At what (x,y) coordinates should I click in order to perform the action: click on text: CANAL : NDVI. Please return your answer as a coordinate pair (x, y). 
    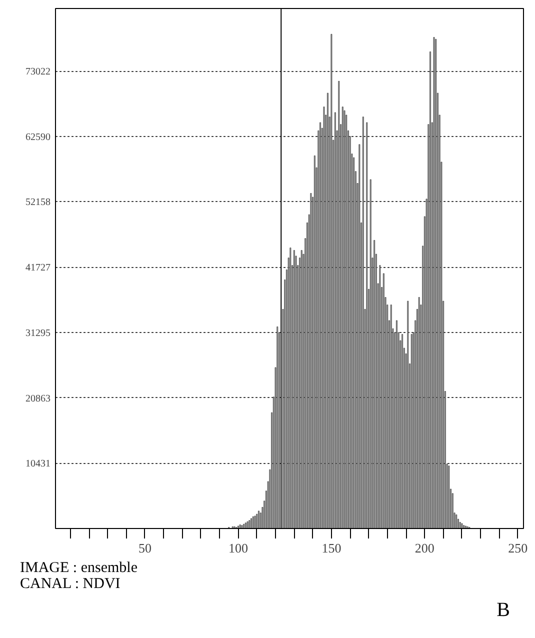
    Looking at the image, I should click on (70, 584).